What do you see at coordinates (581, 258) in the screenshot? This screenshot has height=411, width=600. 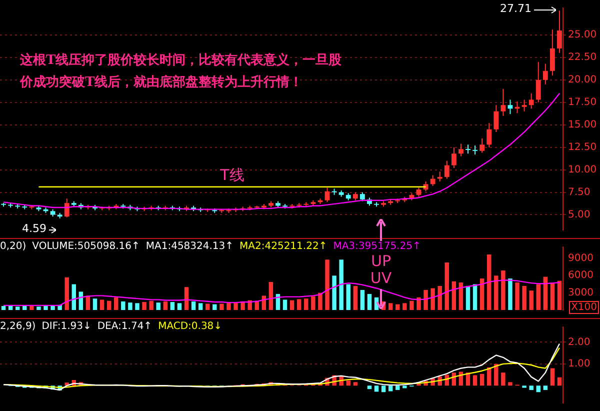 I see `y-tick-label: 9000` at bounding box center [581, 258].